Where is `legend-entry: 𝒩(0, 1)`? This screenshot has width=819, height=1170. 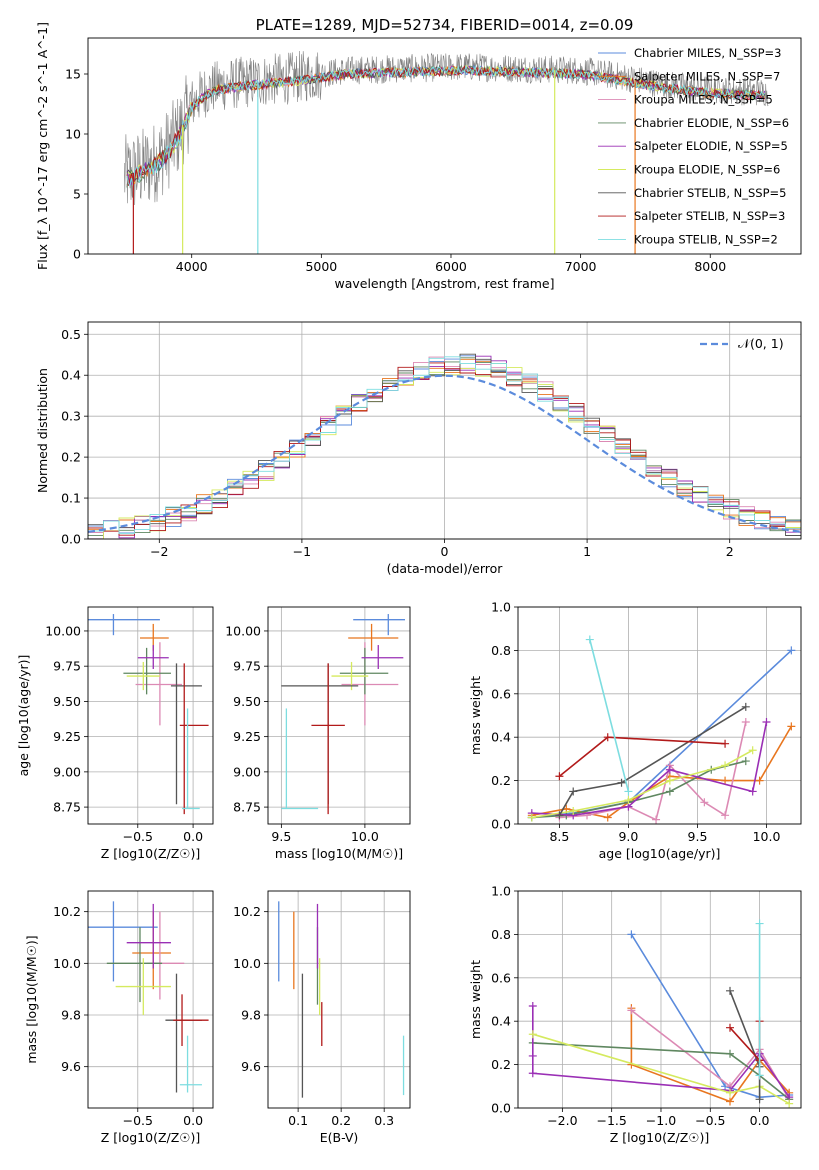
legend-entry: 𝒩(0, 1) is located at coordinates (761, 343).